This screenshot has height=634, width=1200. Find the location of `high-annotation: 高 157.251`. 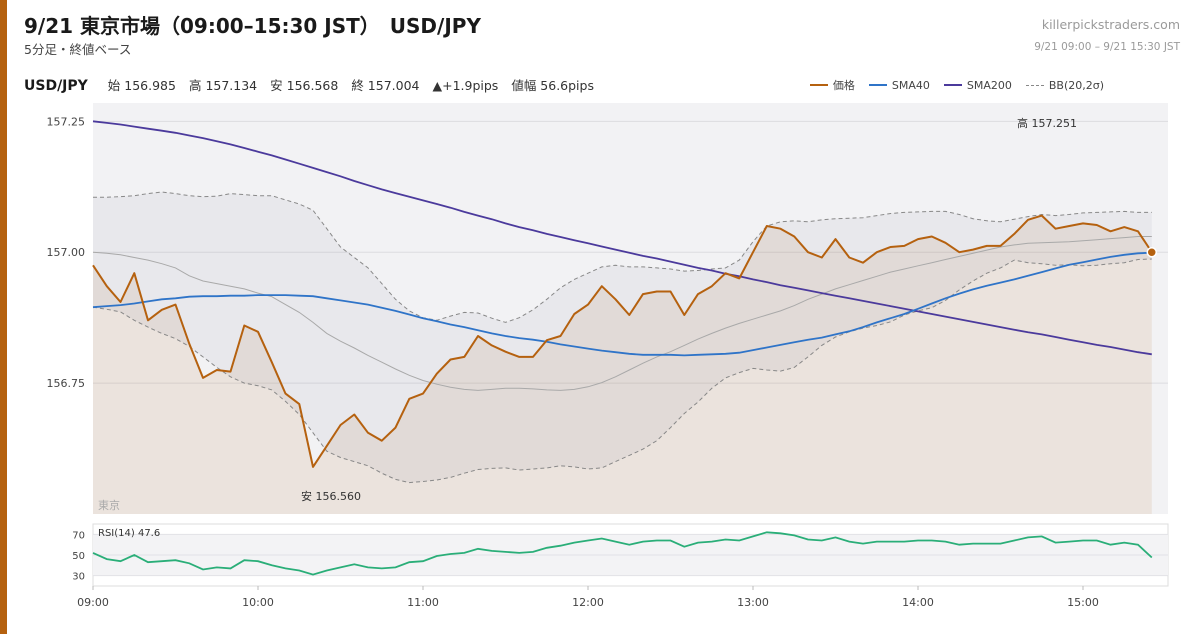

high-annotation: 高 157.251 is located at coordinates (1047, 123).